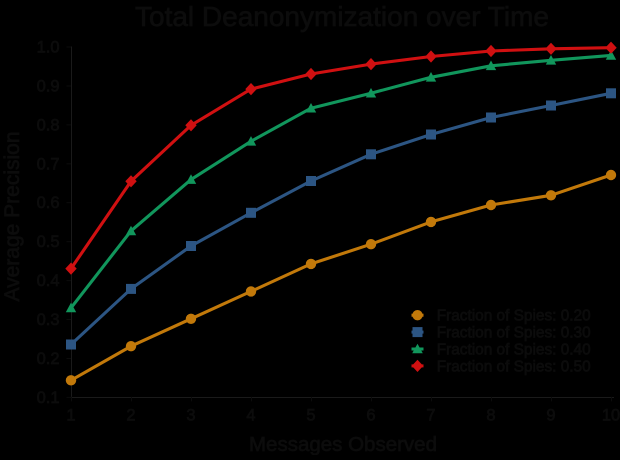 This screenshot has width=620, height=460. Describe the element at coordinates (70, 416) in the screenshot. I see `svg-text: 1` at that location.